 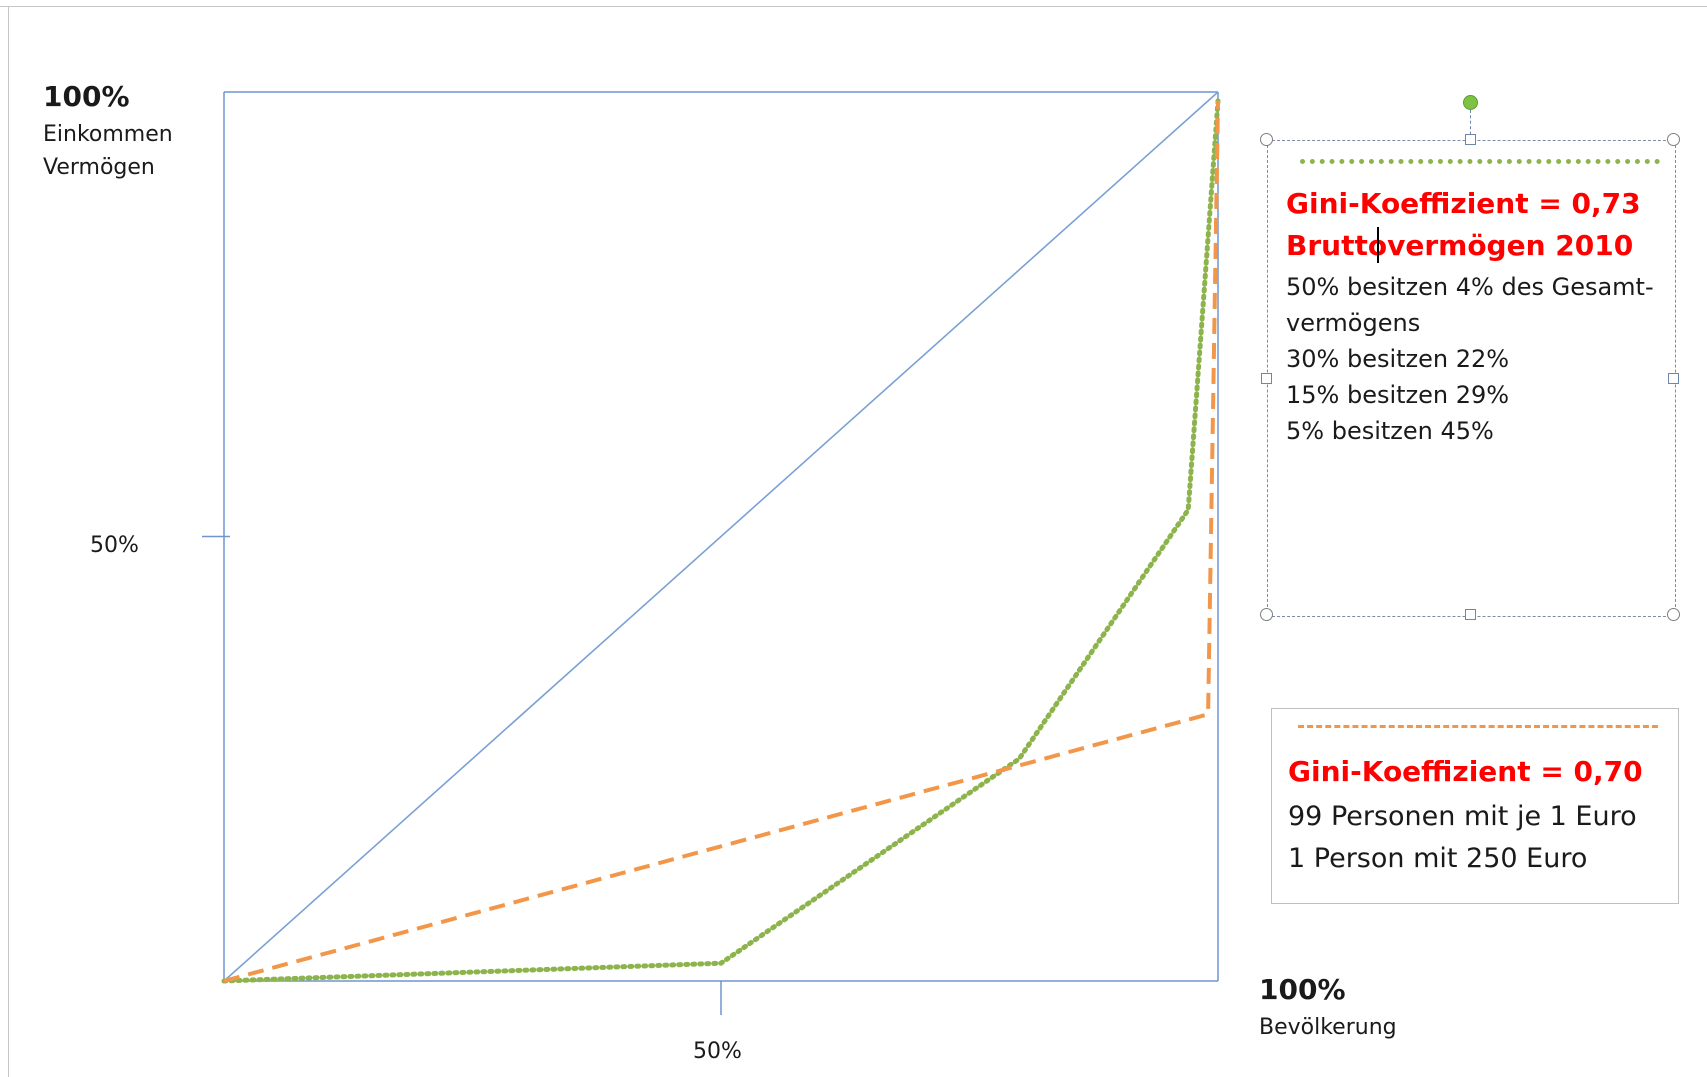 I want to click on resize-handle-left, so click(x=1266, y=378).